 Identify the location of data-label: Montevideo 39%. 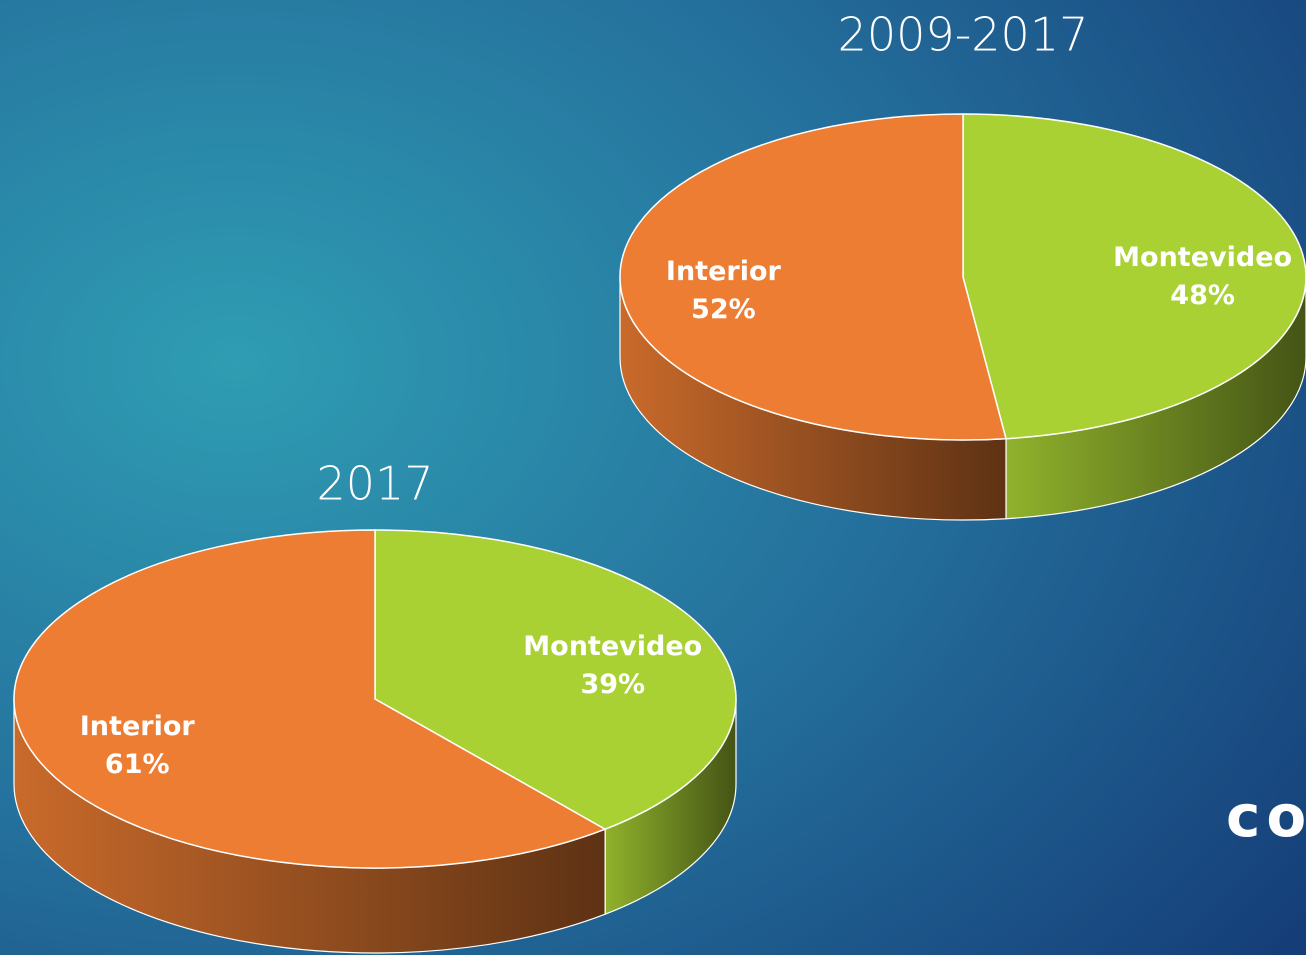
(612, 665).